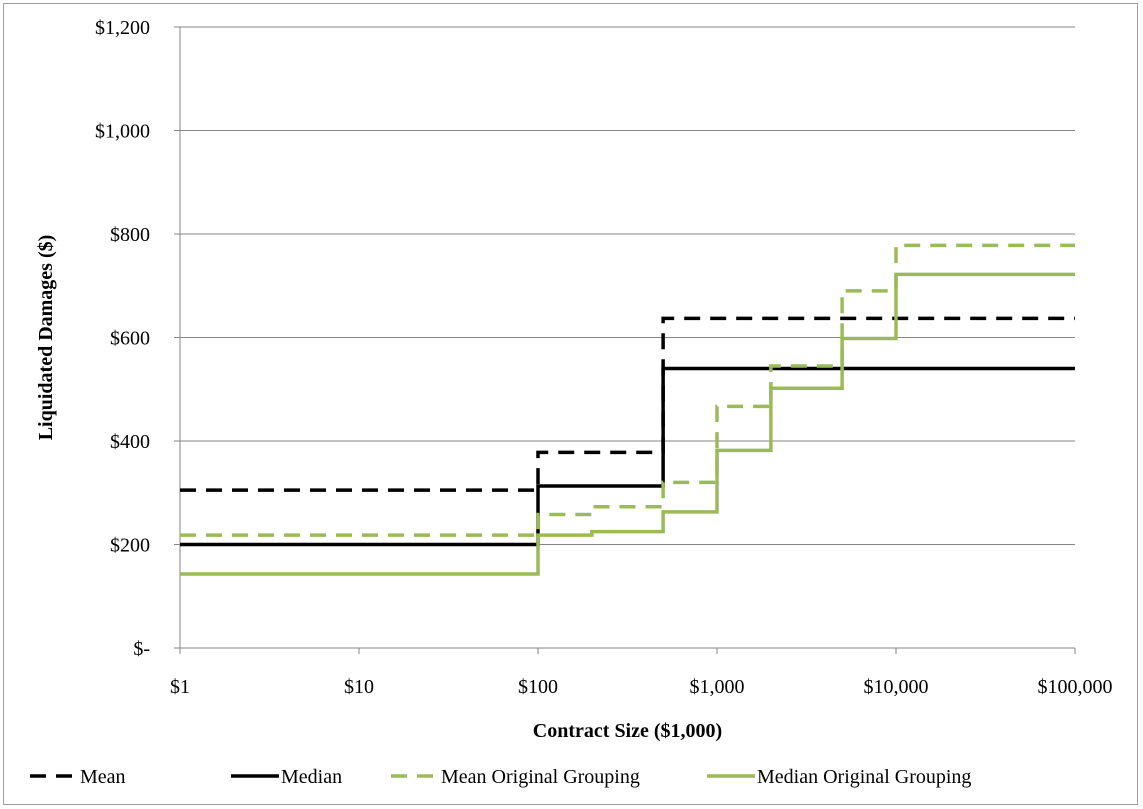 The width and height of the screenshot is (1143, 809). Describe the element at coordinates (141, 649) in the screenshot. I see `y-tick-label: $-` at that location.